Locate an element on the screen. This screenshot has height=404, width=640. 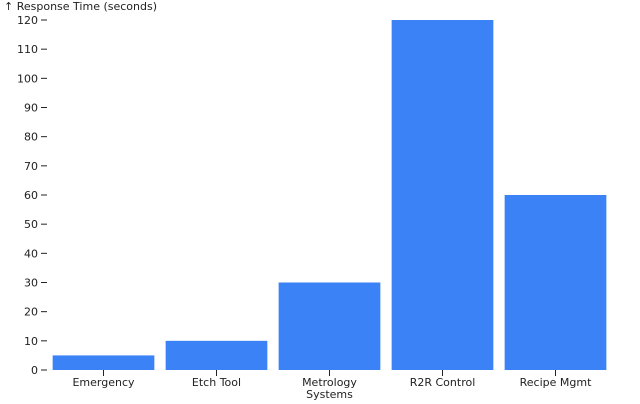
x-tick-label: Metrology Systems is located at coordinates (329, 388).